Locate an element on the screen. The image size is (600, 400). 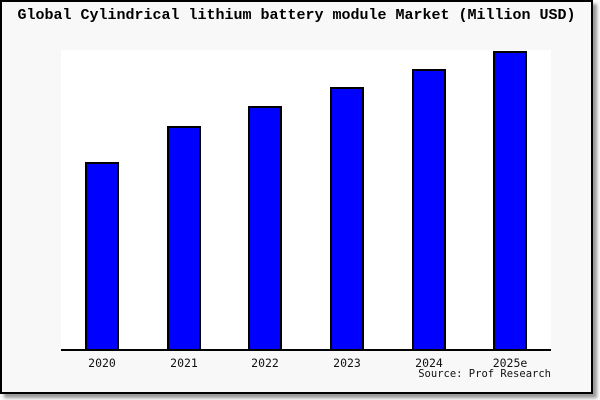
x-tick-label-2022: 2022 is located at coordinates (265, 363).